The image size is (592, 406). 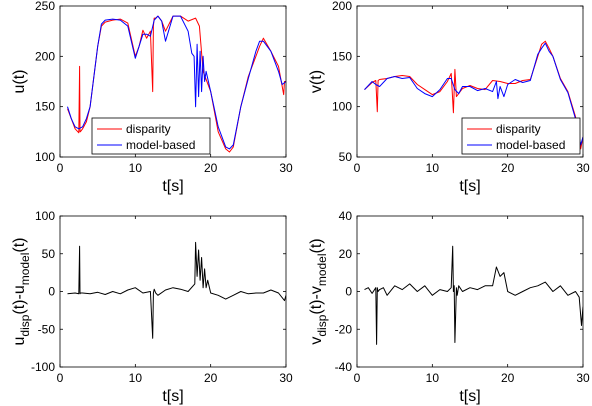 What do you see at coordinates (357, 168) in the screenshot?
I see `chart-2-x-tick-label: 0` at bounding box center [357, 168].